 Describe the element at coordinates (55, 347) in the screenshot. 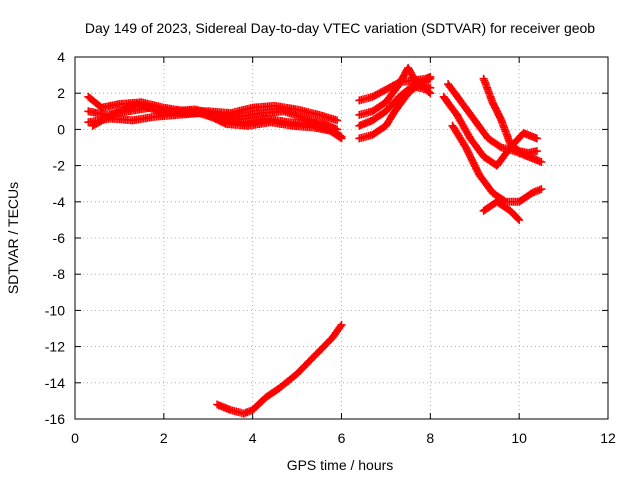

I see `y-tick-label: -12` at that location.